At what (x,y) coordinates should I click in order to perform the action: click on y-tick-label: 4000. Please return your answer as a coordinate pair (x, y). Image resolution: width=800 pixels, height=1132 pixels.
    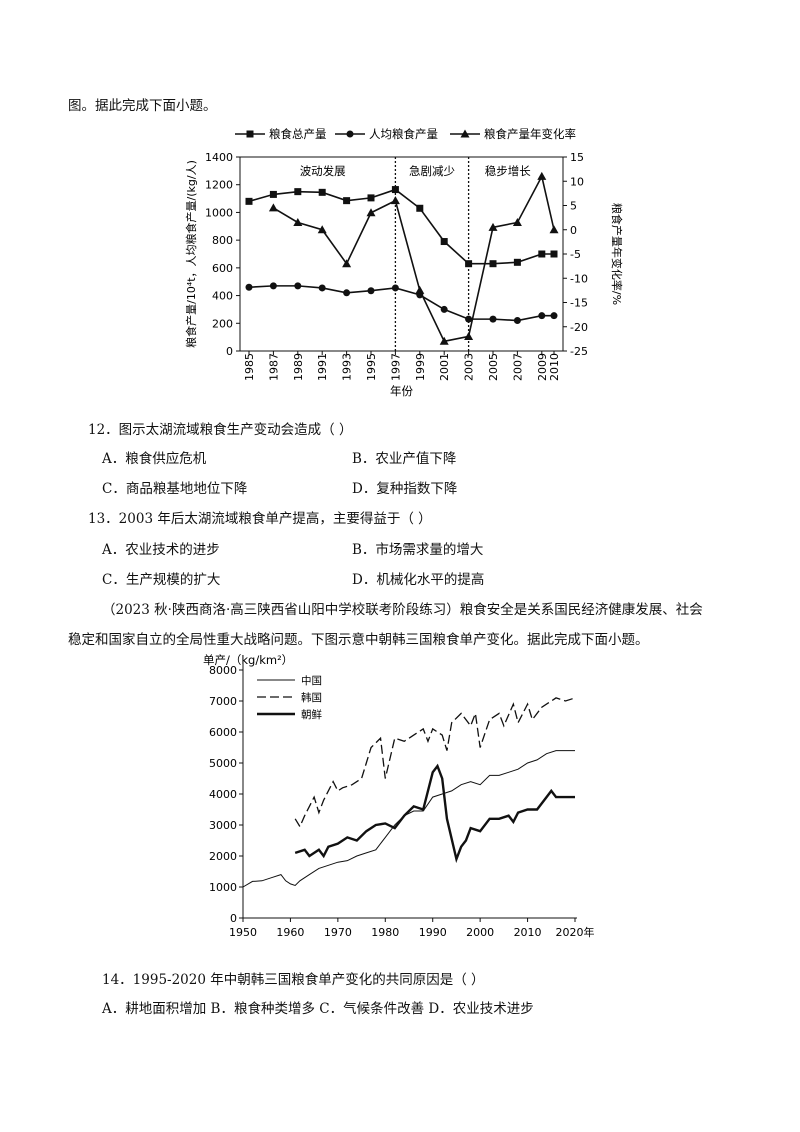
    Looking at the image, I should click on (223, 794).